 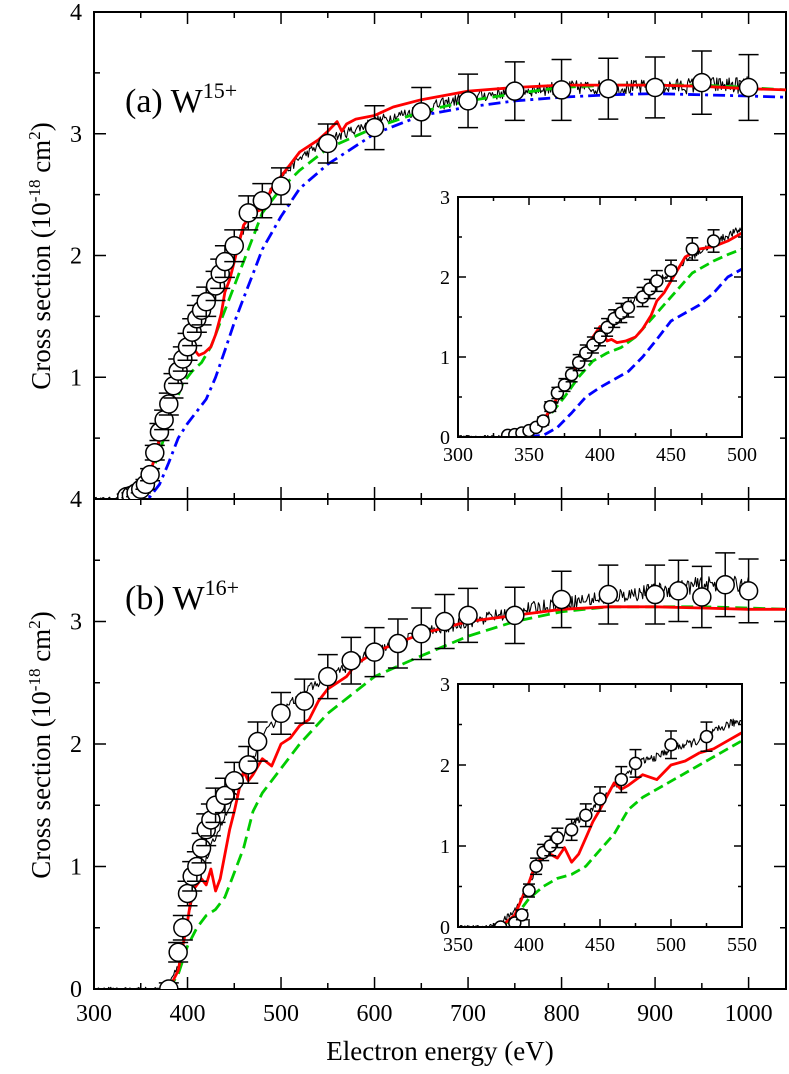 I want to click on panel-a-inset: 300 350 400 450 500 0 1 2 3, so click(x=585, y=326).